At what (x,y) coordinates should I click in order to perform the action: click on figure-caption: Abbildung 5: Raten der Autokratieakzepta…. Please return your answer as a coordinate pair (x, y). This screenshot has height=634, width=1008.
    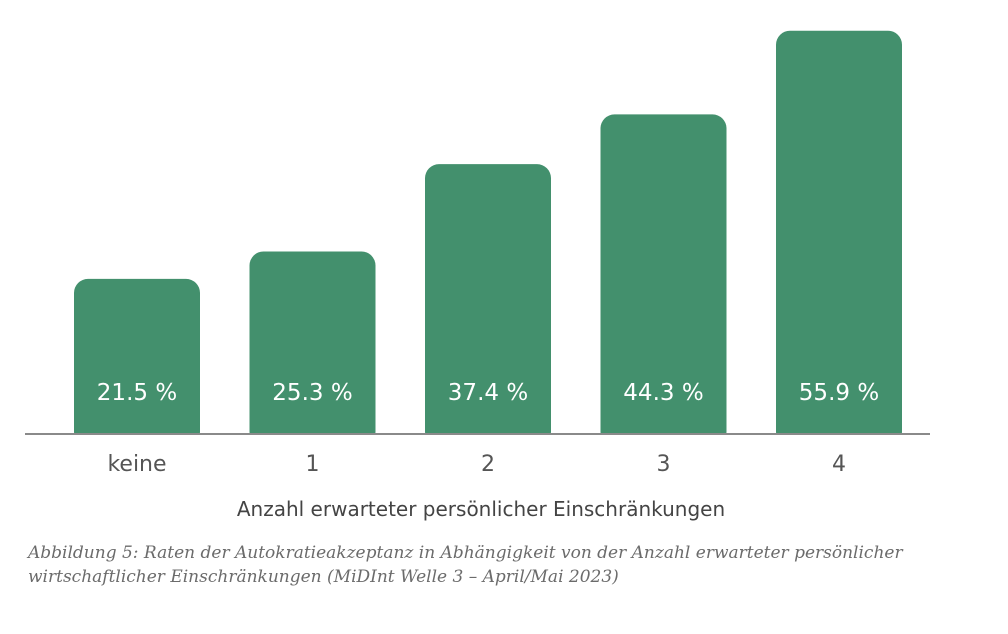
    Looking at the image, I should click on (465, 565).